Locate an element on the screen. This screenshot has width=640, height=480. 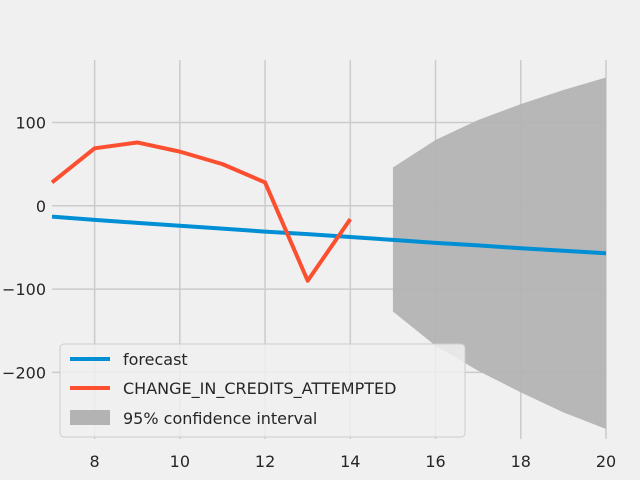
actual-line is located at coordinates (201, 211).